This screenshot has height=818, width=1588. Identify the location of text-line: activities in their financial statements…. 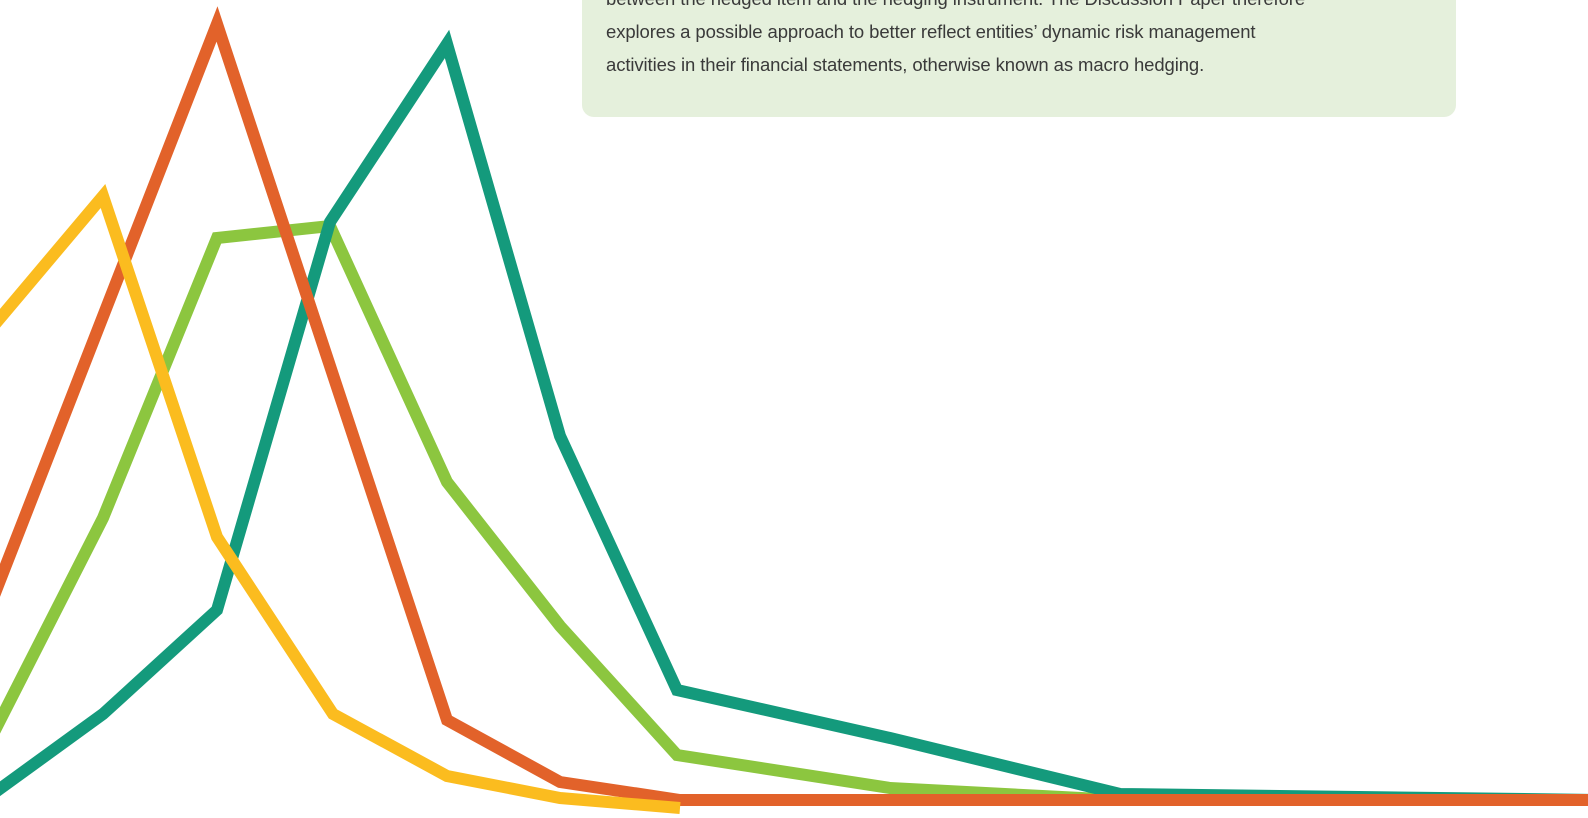
(905, 64).